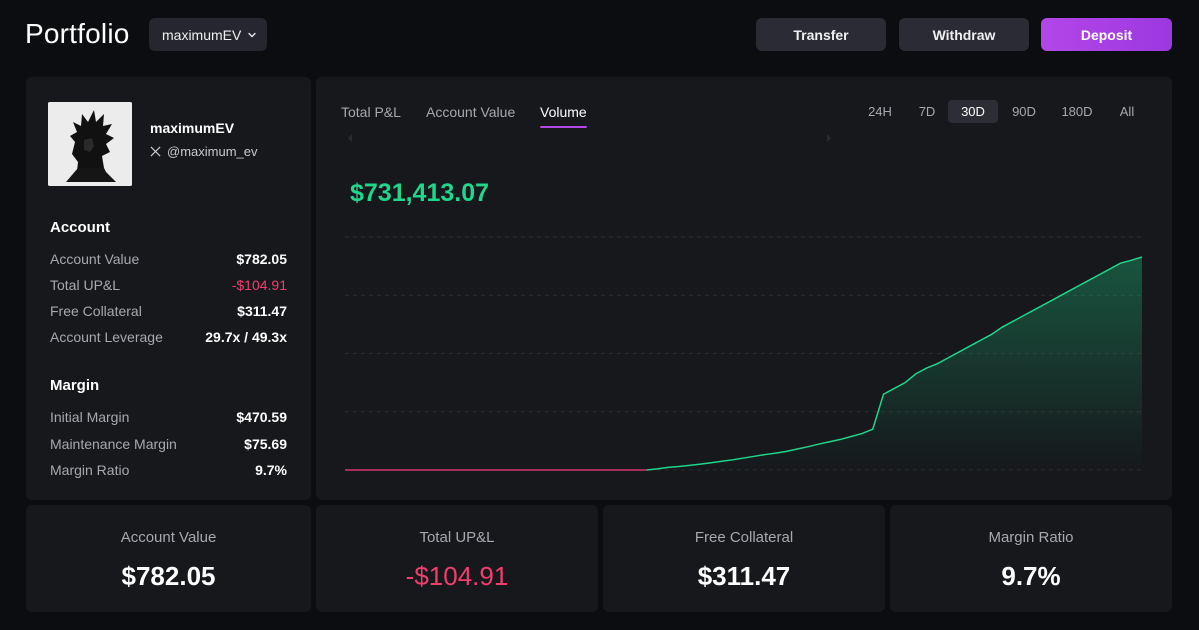  Describe the element at coordinates (1031, 558) in the screenshot. I see `stat-card-margin-ratio: Margin Ratio 9.7%` at that location.